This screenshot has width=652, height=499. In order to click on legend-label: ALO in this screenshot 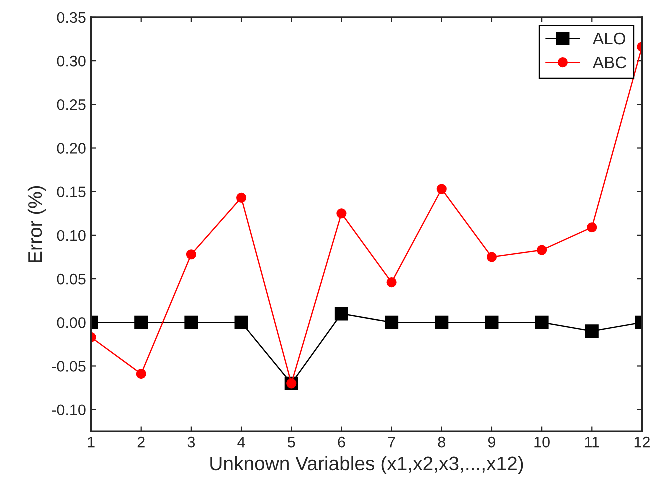, I will do `click(609, 38)`.